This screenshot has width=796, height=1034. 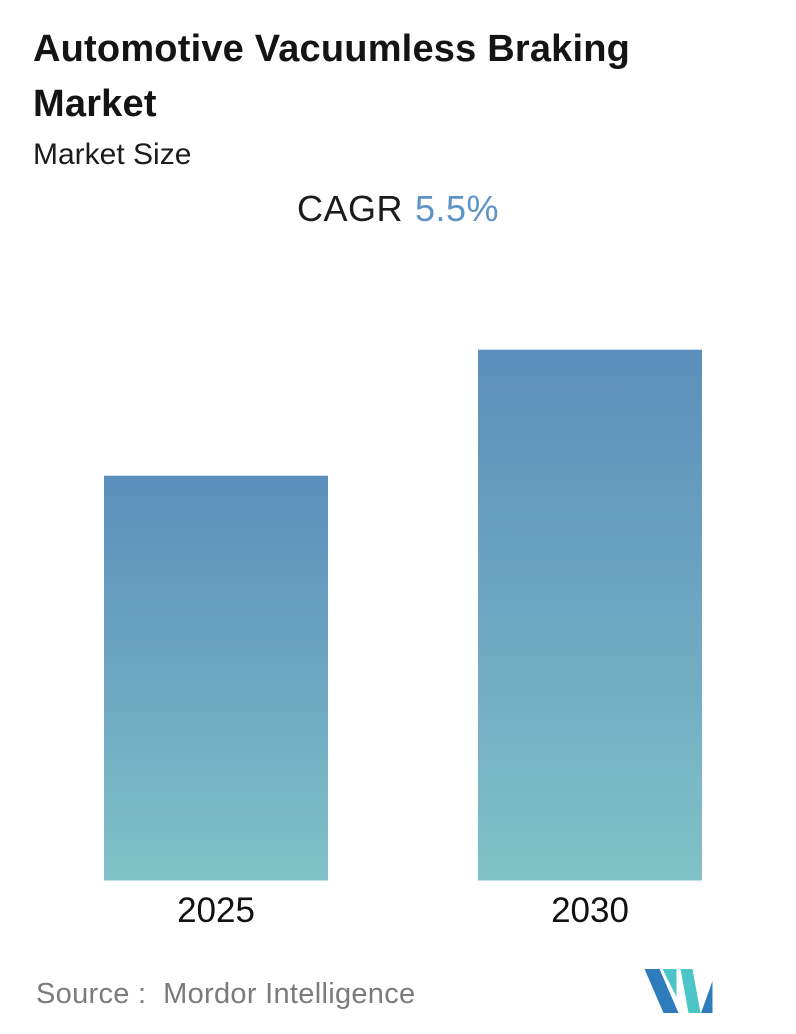 I want to click on cagr-annotation: CAGR 5.5%, so click(x=398, y=209).